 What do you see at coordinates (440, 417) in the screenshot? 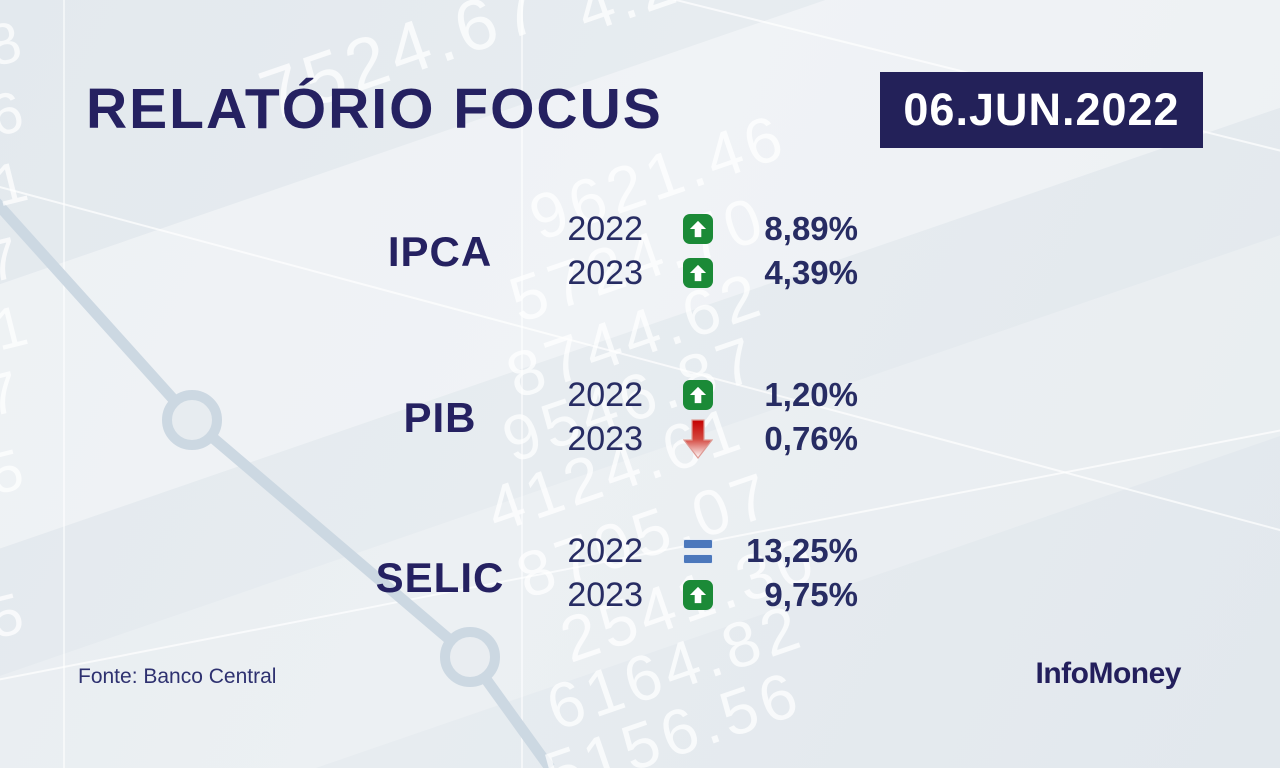
I see `indicator-label-pib: PIB` at bounding box center [440, 417].